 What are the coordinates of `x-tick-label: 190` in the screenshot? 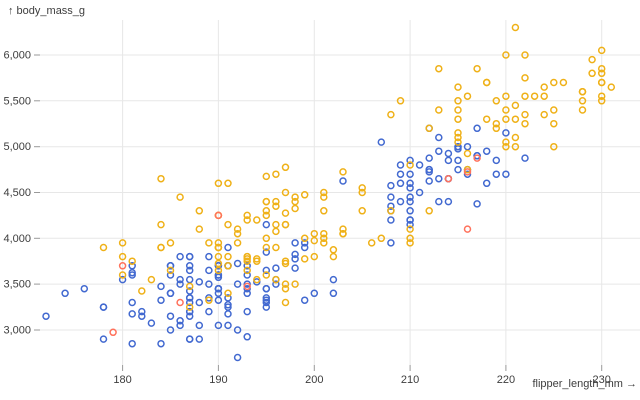 It's located at (218, 380).